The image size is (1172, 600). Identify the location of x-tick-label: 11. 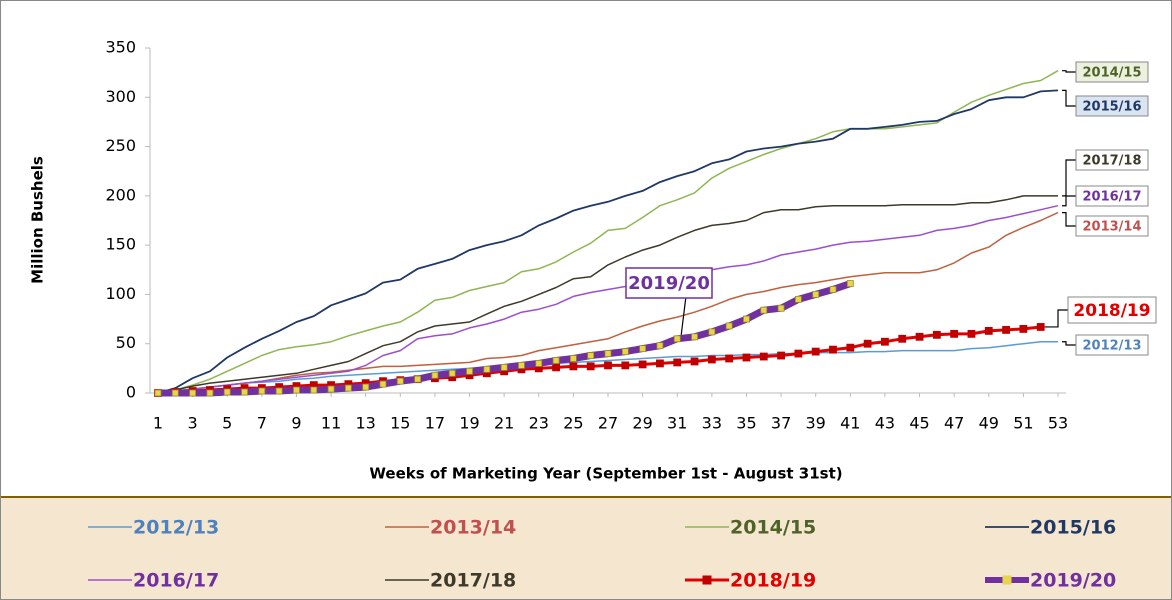
(331, 423).